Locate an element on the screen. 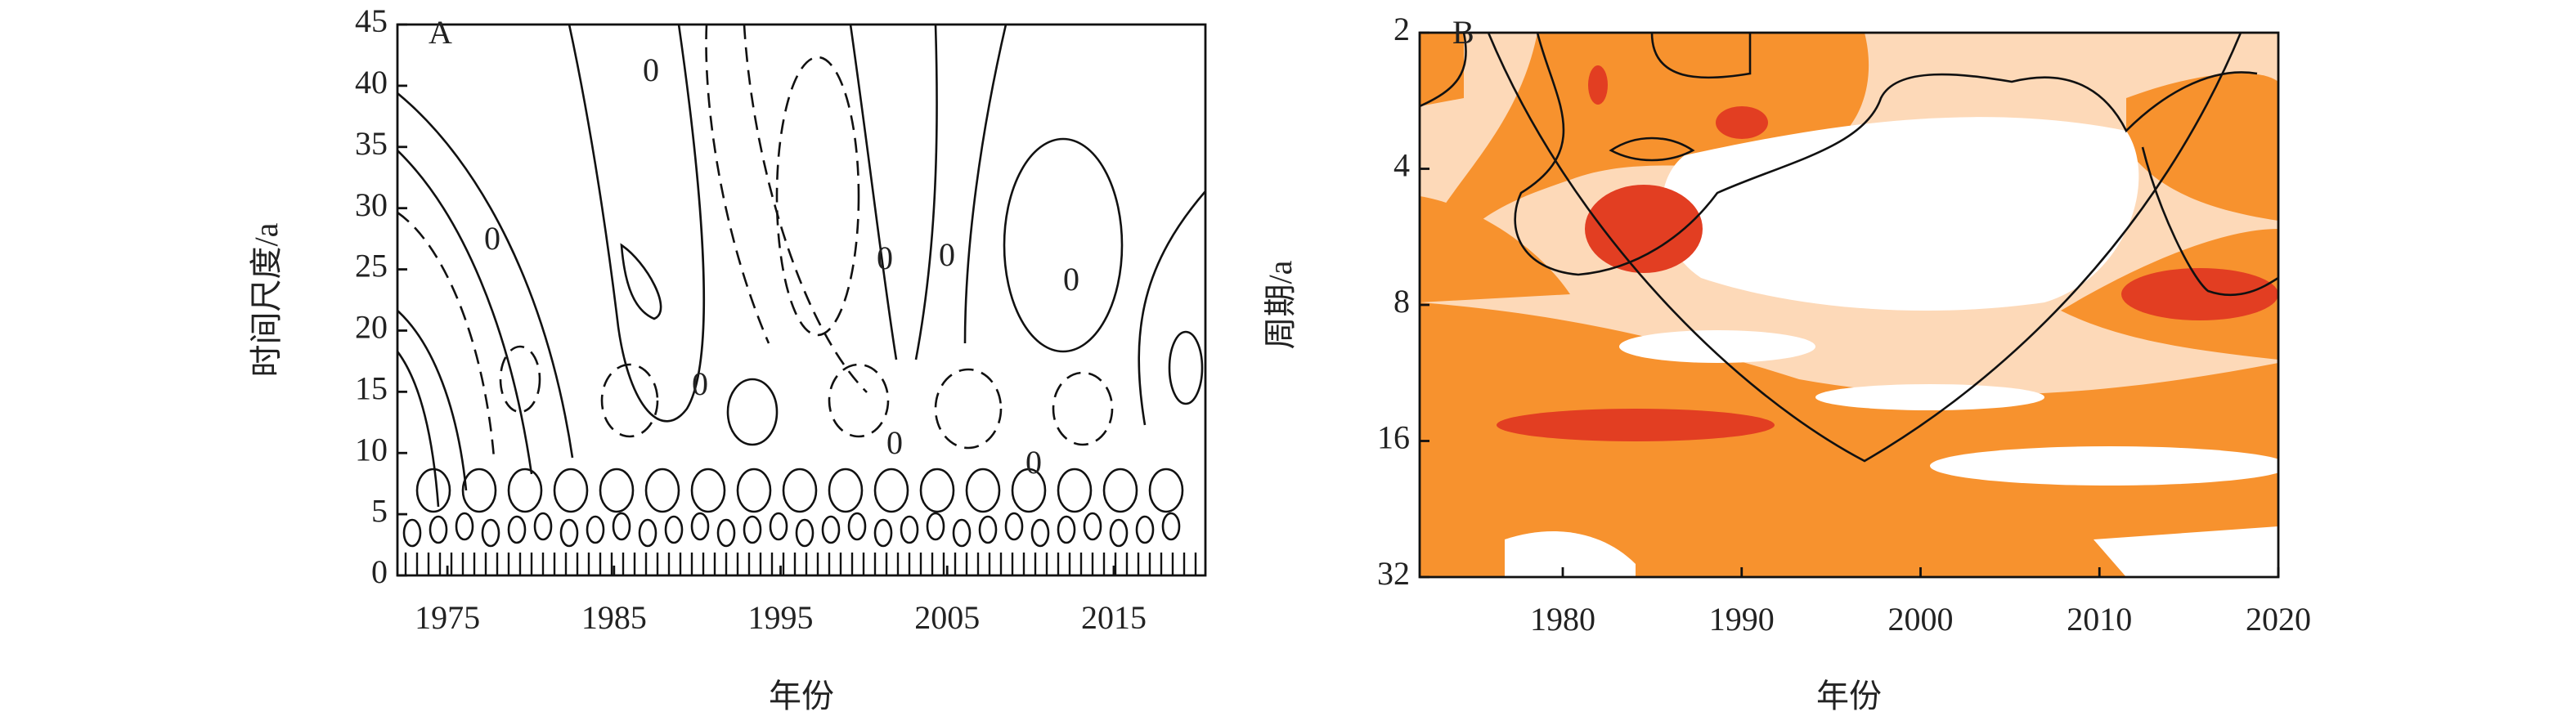 The width and height of the screenshot is (2576, 725). y-tick-label: 10 is located at coordinates (371, 450).